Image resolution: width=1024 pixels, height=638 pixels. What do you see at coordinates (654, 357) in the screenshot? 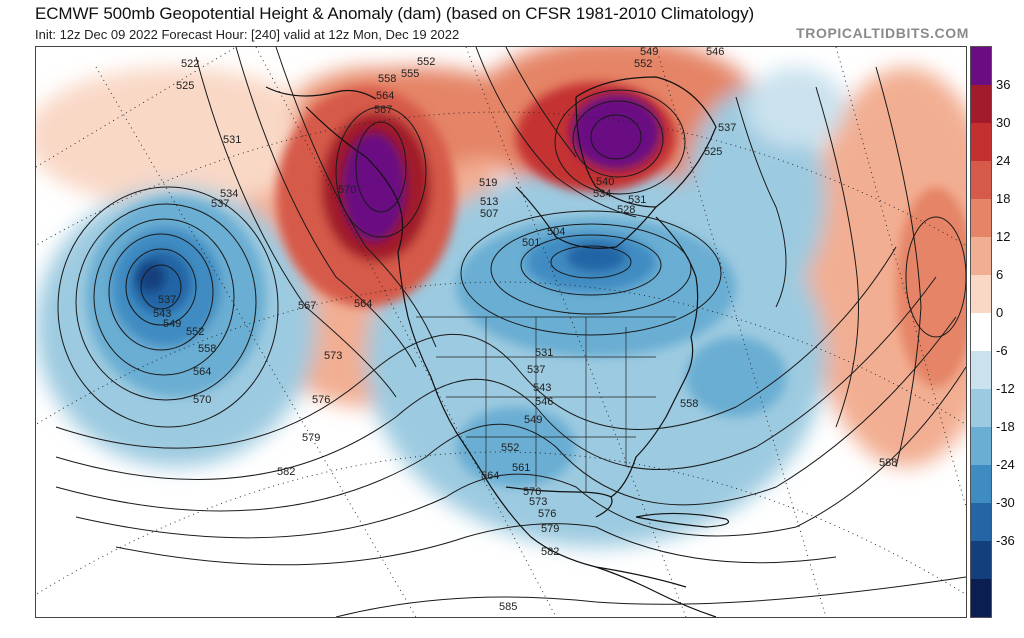
I see `east-coast` at bounding box center [654, 357].